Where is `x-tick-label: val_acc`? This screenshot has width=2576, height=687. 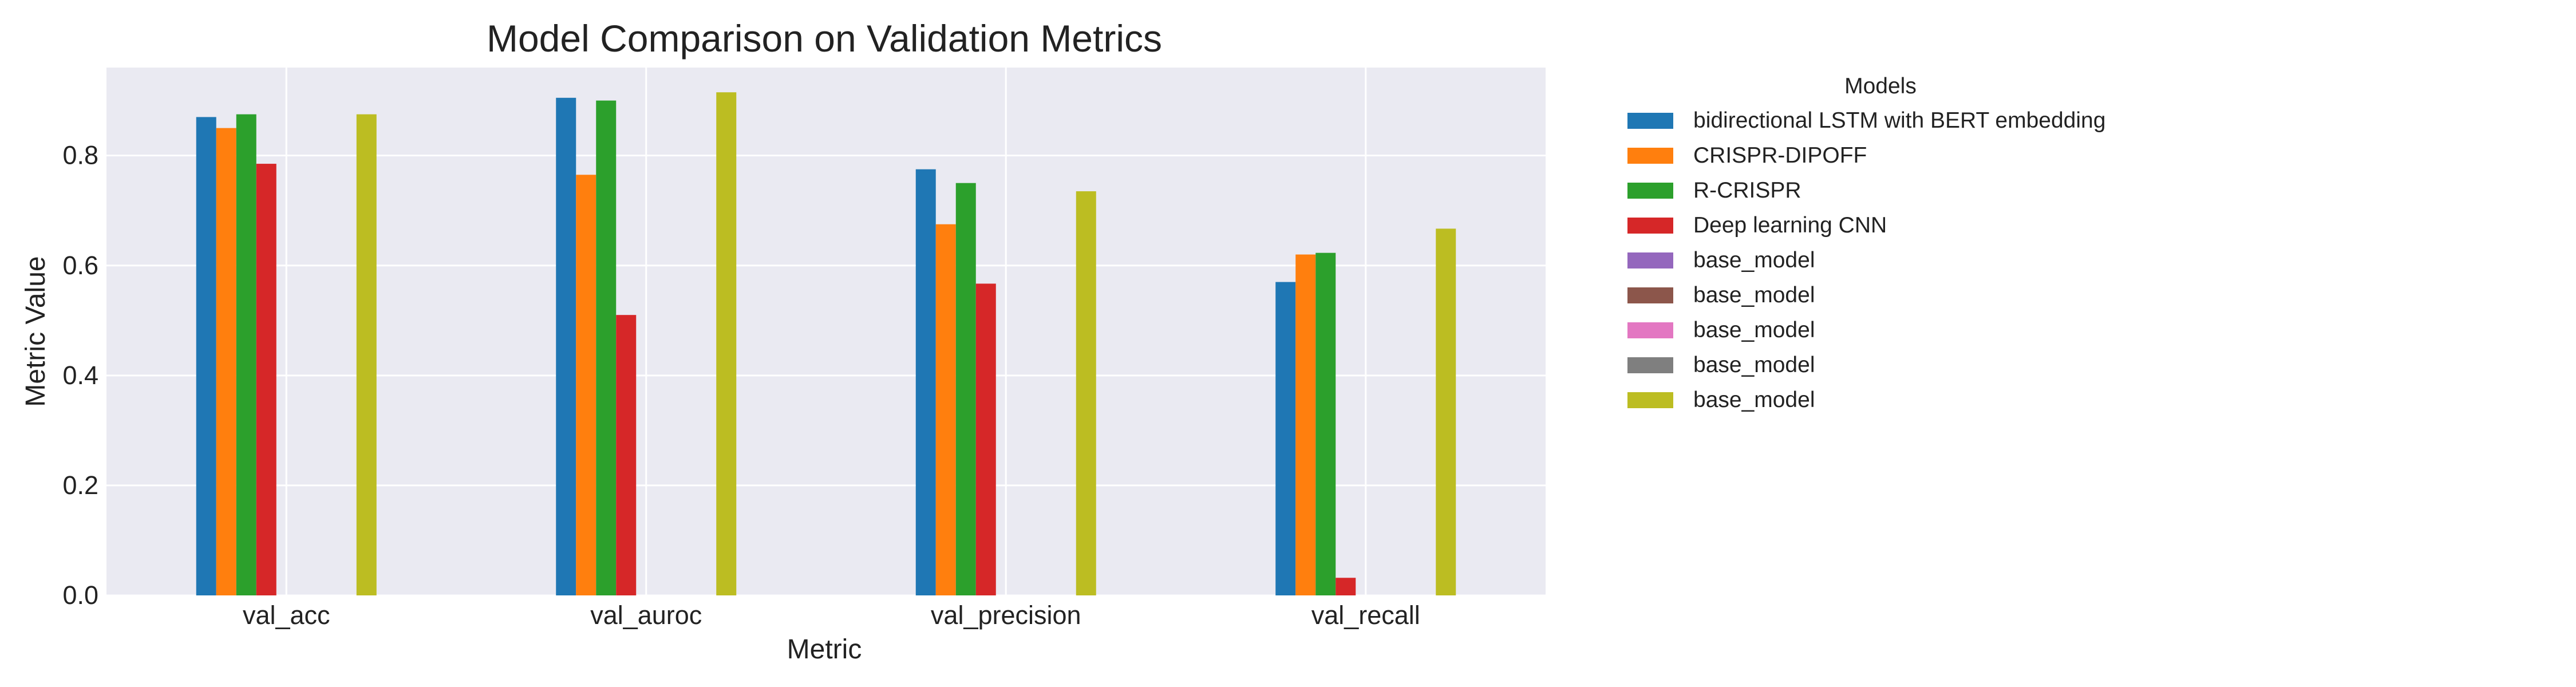 x-tick-label: val_acc is located at coordinates (286, 615).